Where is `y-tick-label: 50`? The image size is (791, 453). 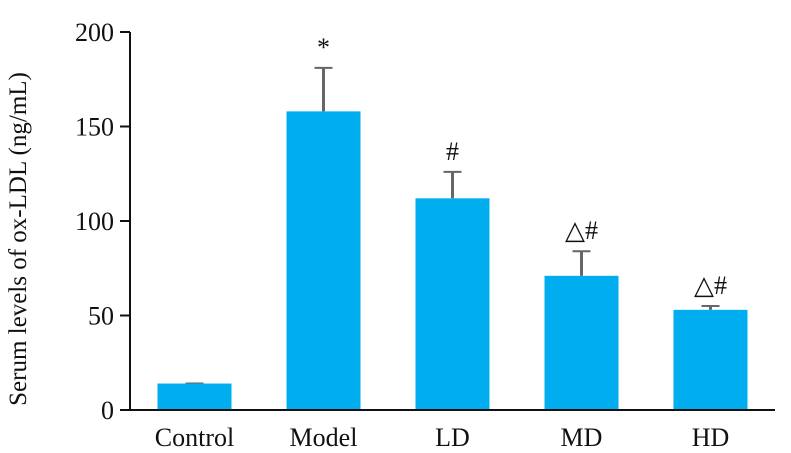 y-tick-label: 50 is located at coordinates (101, 316).